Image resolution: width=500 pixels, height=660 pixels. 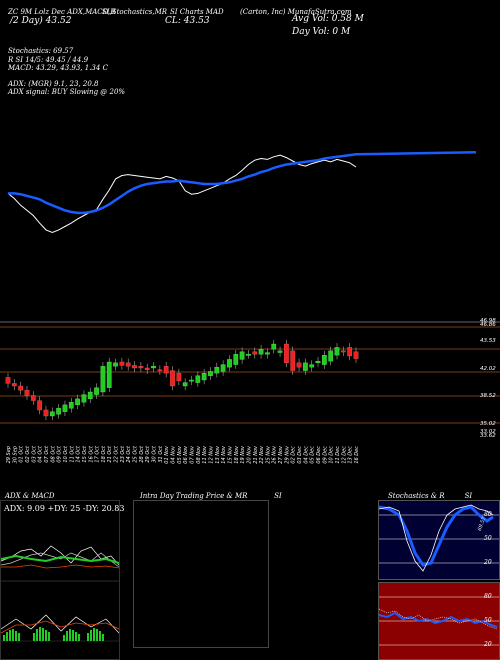 I want to click on price-label: 46.86, so click(x=488, y=325).